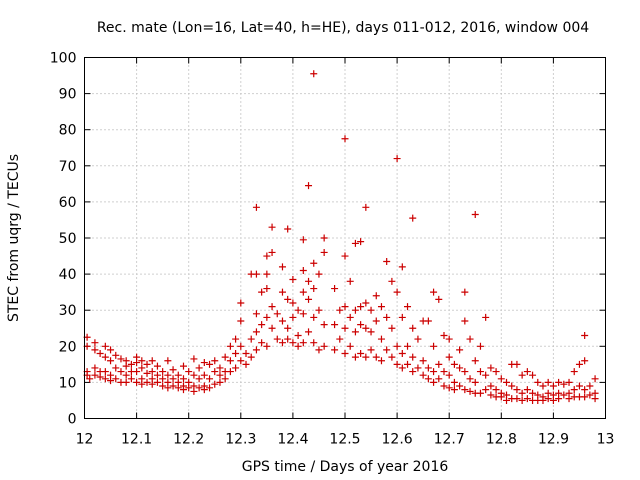 This screenshot has width=640, height=480. What do you see at coordinates (344, 440) in the screenshot?
I see `x-tick-label: 12.5` at bounding box center [344, 440].